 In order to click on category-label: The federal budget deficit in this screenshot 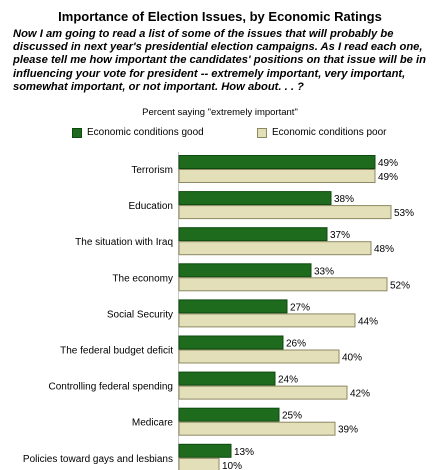, I will do `click(116, 351)`.